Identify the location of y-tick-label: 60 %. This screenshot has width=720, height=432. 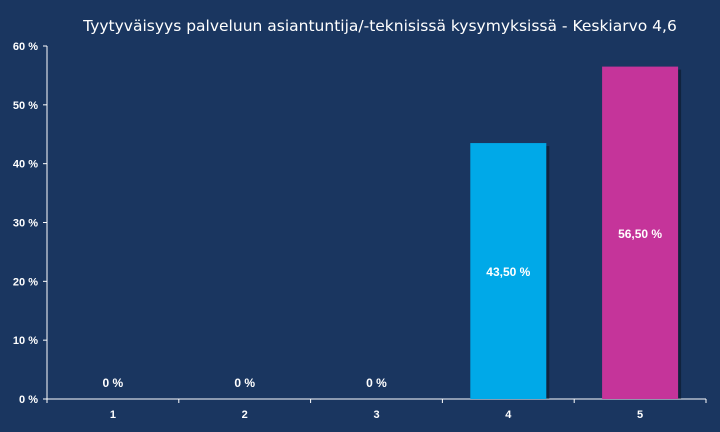
(25, 47).